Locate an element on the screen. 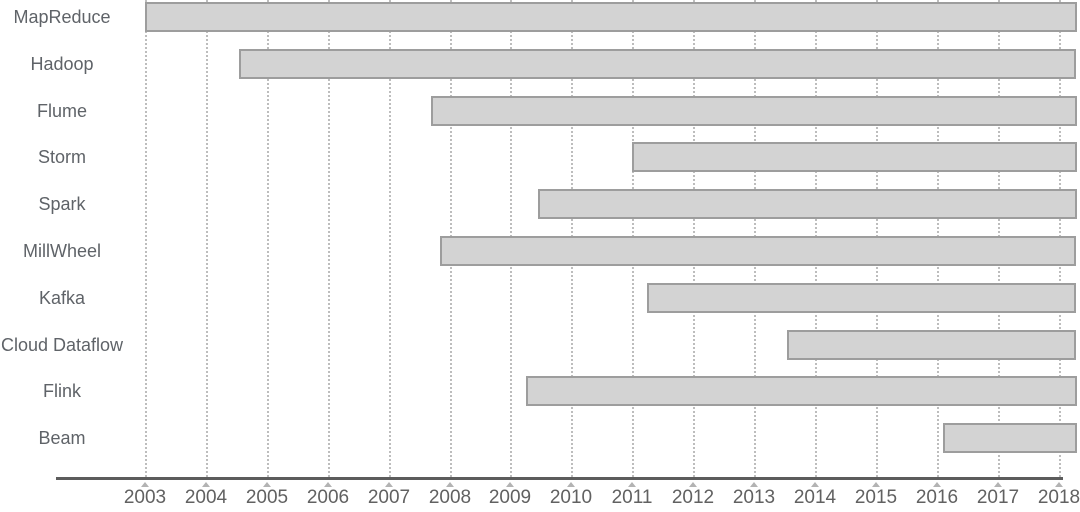 This screenshot has width=1080, height=512. gridline-2005 is located at coordinates (268, 238).